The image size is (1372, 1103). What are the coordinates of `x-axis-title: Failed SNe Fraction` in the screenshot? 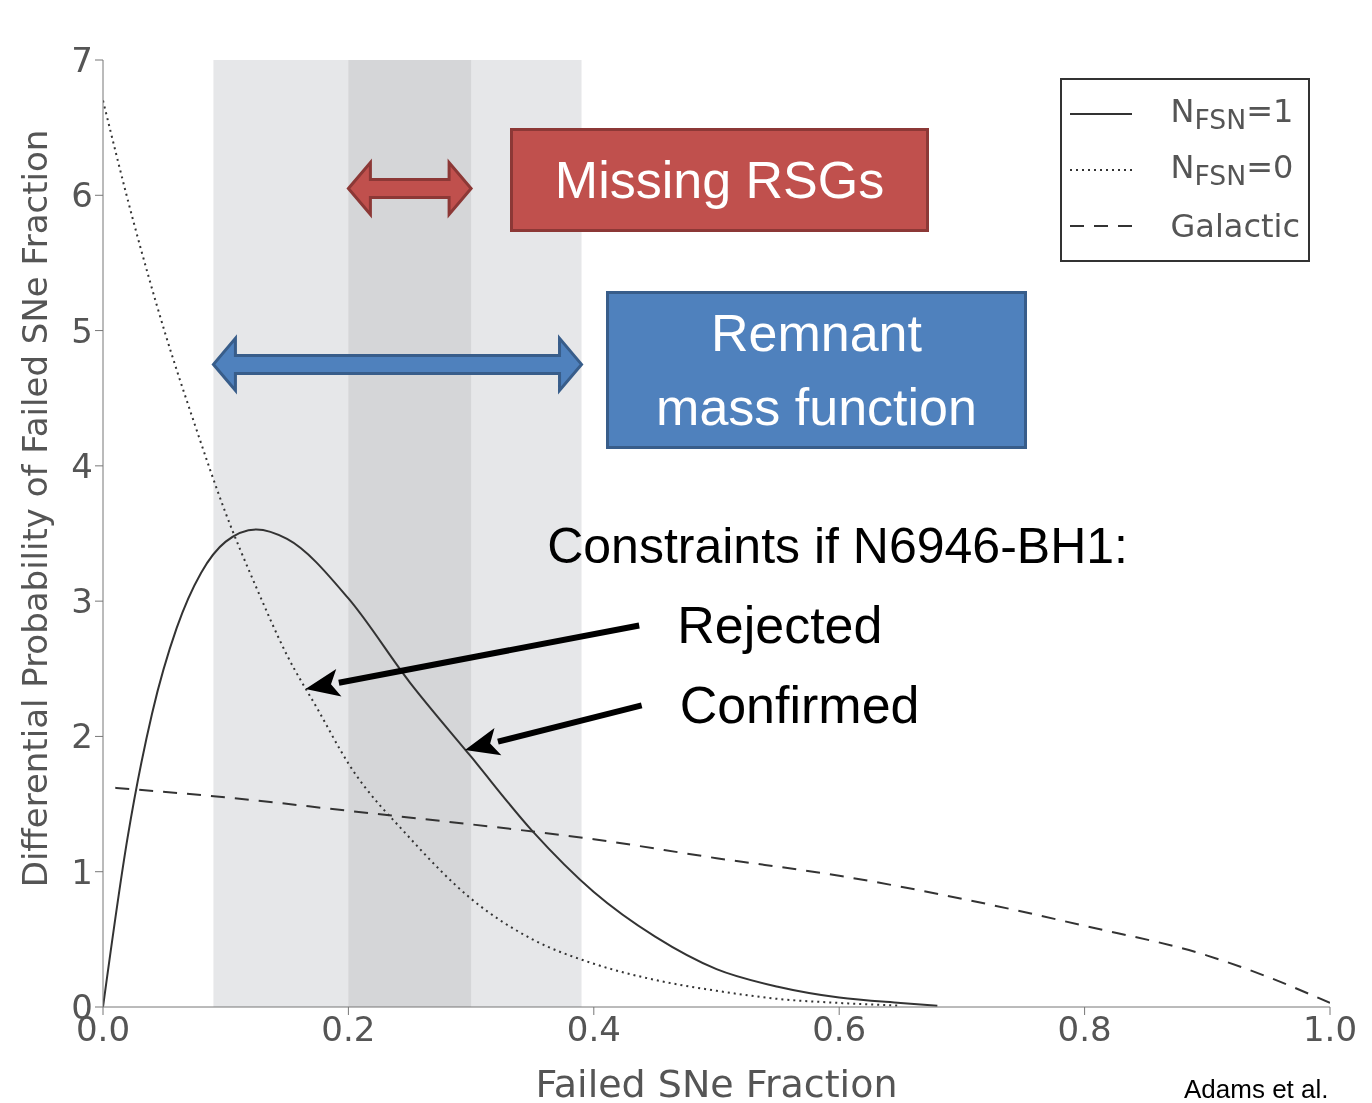 It's located at (716, 1082).